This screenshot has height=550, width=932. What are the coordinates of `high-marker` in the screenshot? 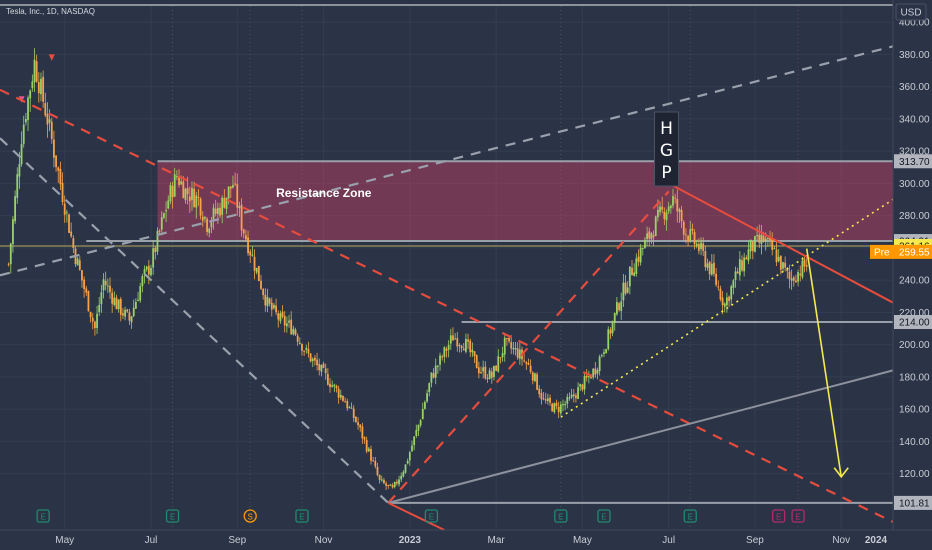 It's located at (51, 57).